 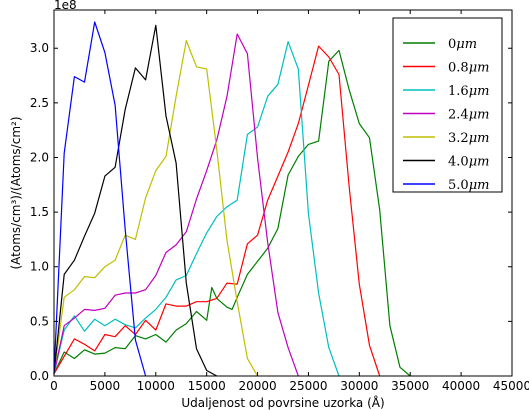 What do you see at coordinates (39, 267) in the screenshot?
I see `y-tick-label: 1.0` at bounding box center [39, 267].